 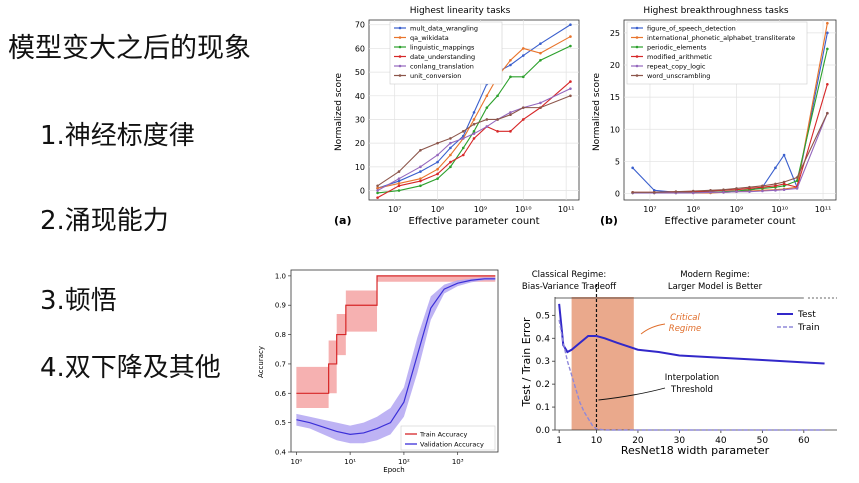 I want to click on test-error-line, so click(x=691, y=334).